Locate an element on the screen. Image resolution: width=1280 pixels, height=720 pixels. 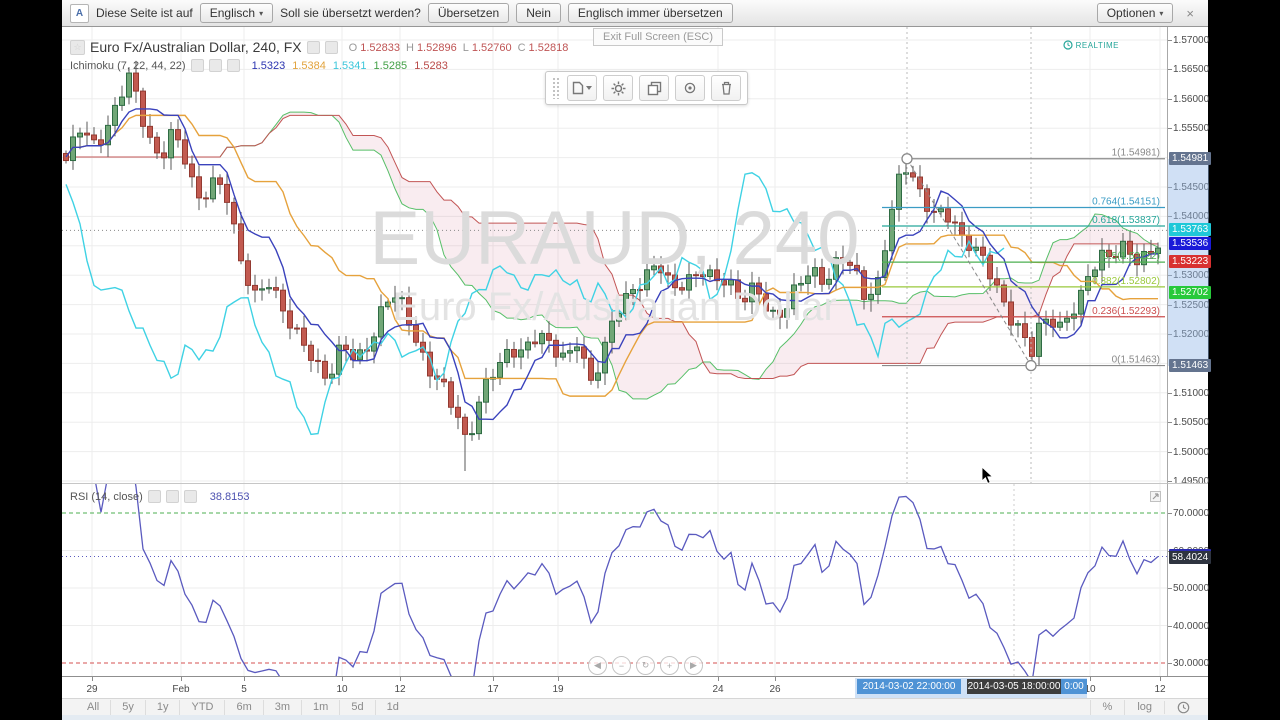
translate-message: Diese Seite ist auf is located at coordinates (144, 13).